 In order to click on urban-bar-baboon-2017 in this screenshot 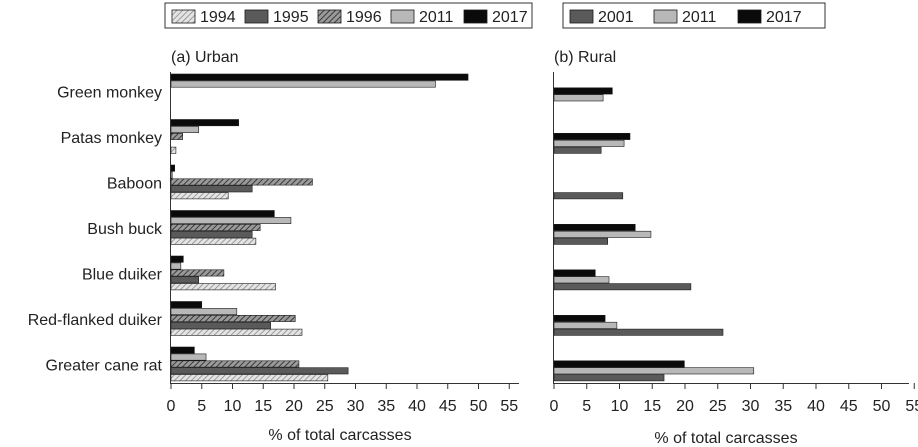, I will do `click(172, 168)`.